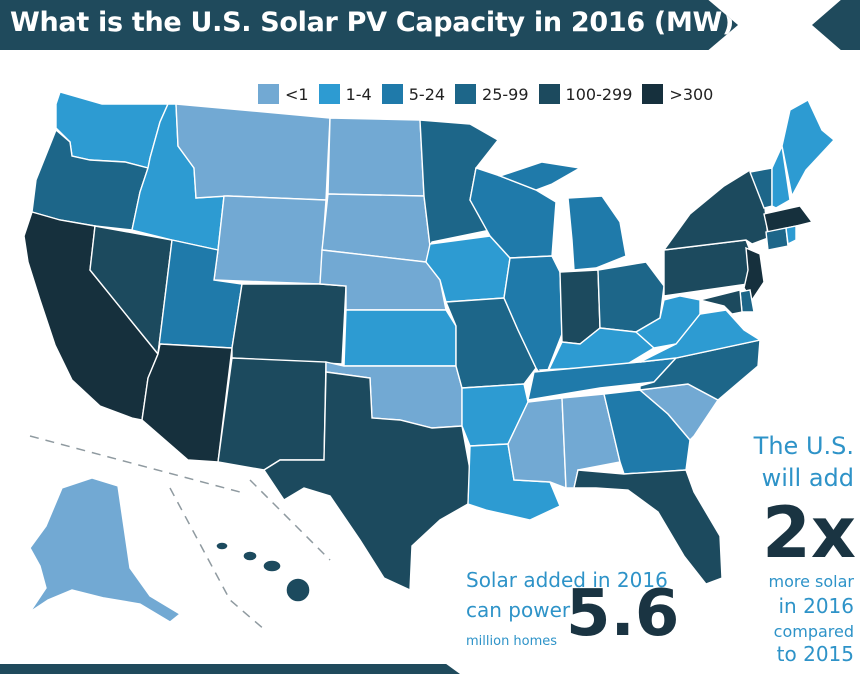 This screenshot has width=860, height=674. What do you see at coordinates (667, 322) in the screenshot?
I see `state-wv` at bounding box center [667, 322].